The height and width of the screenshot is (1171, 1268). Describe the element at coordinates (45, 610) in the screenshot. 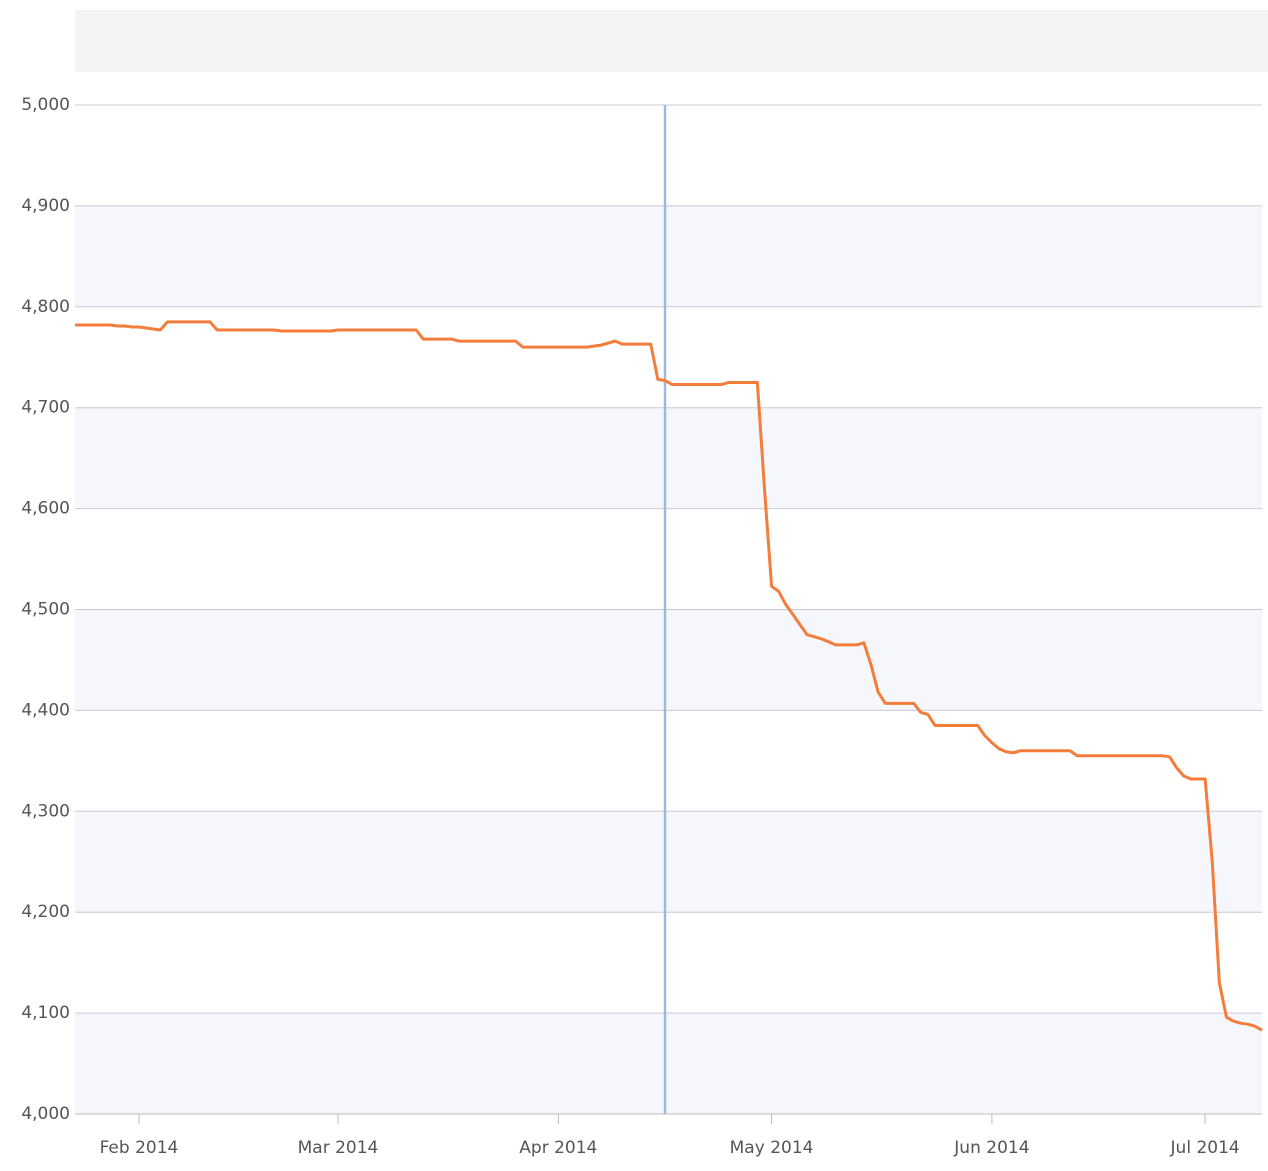

I see `y-tick-label: 4,500` at that location.